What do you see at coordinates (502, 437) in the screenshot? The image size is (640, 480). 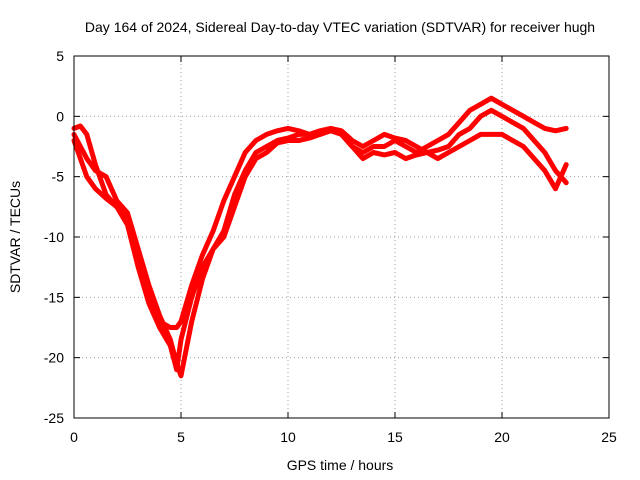 I see `x-tick-label: 20` at bounding box center [502, 437].